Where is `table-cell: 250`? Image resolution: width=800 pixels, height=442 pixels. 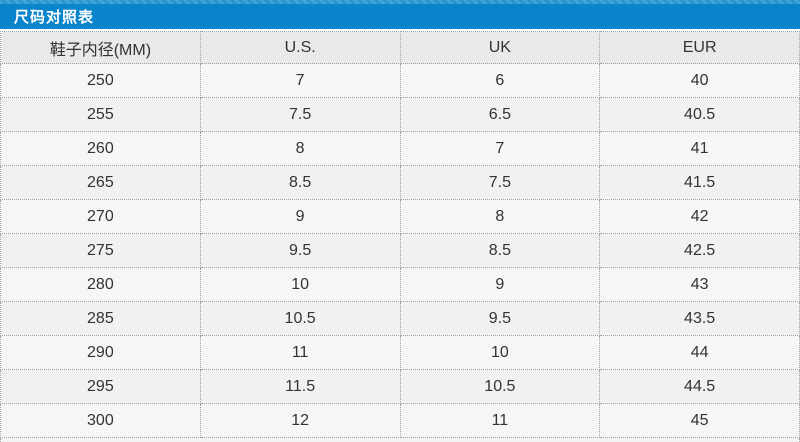 table-cell: 250 is located at coordinates (100, 80).